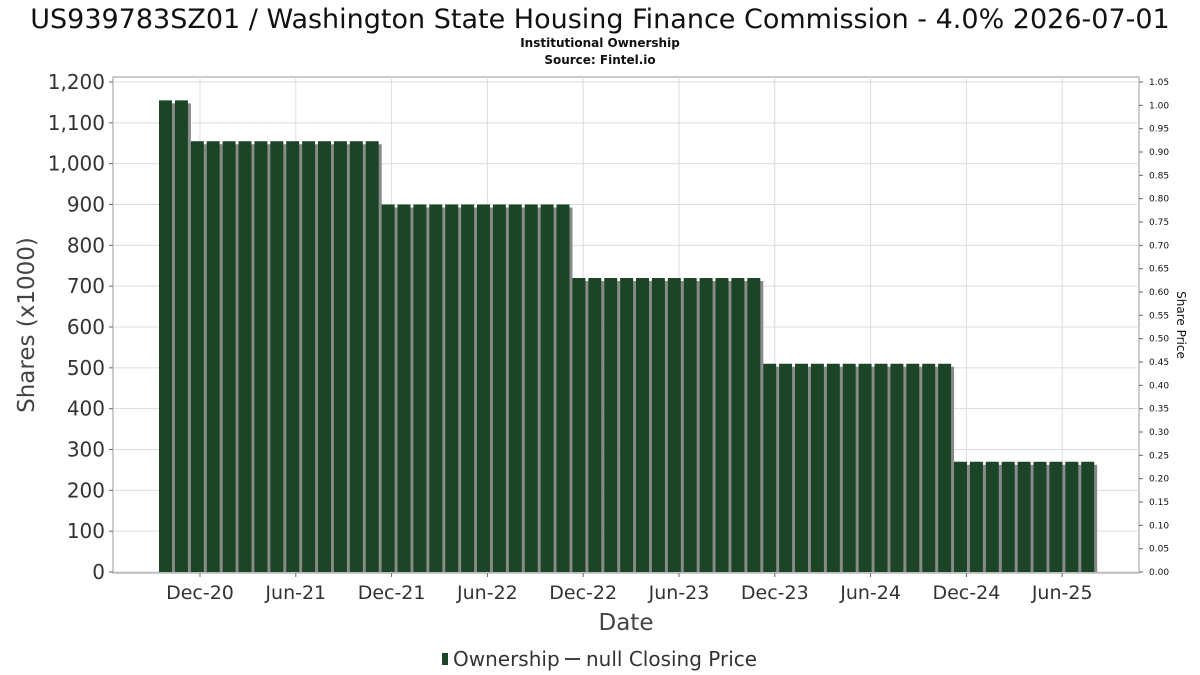 Image resolution: width=1200 pixels, height=675 pixels. I want to click on y-tick-label: 600, so click(86, 327).